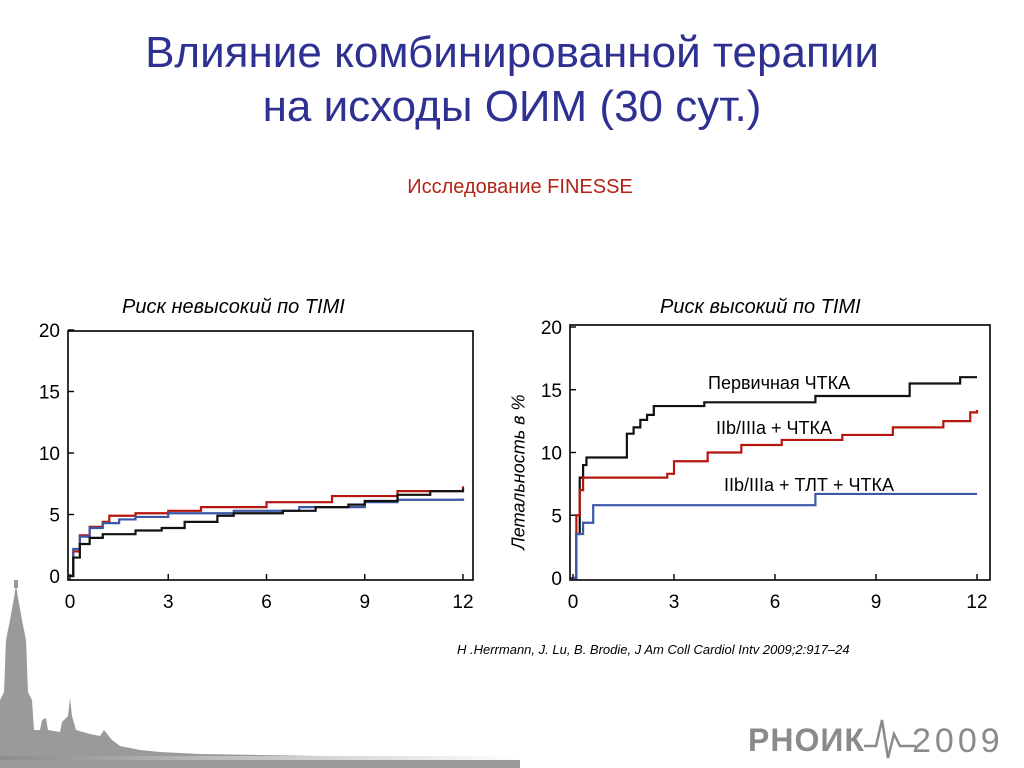 This screenshot has height=768, width=1024. I want to click on left-x-tick-label: 0, so click(70, 602).